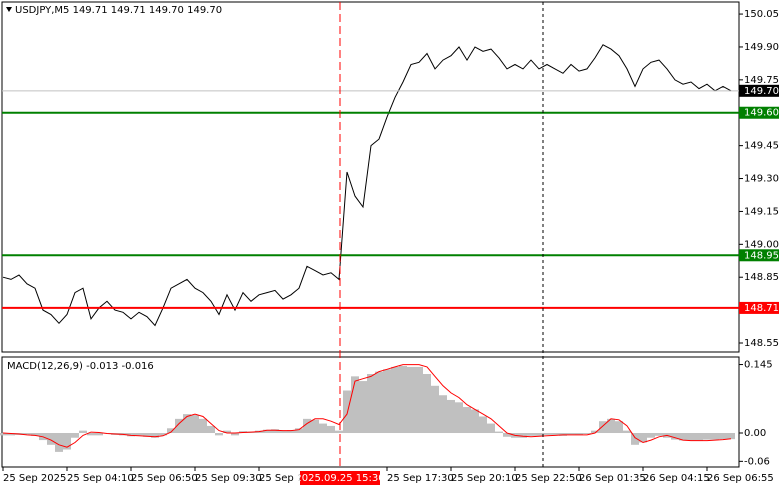  What do you see at coordinates (761, 308) in the screenshot?
I see `level-label: 148.71` at bounding box center [761, 308].